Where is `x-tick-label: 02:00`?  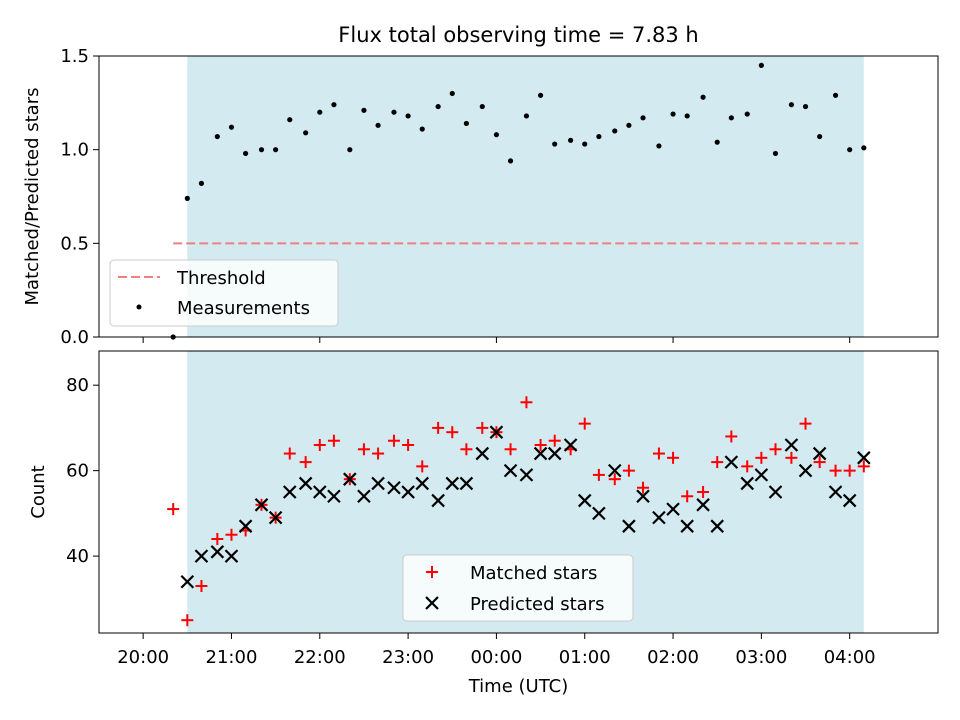 x-tick-label: 02:00 is located at coordinates (673, 657).